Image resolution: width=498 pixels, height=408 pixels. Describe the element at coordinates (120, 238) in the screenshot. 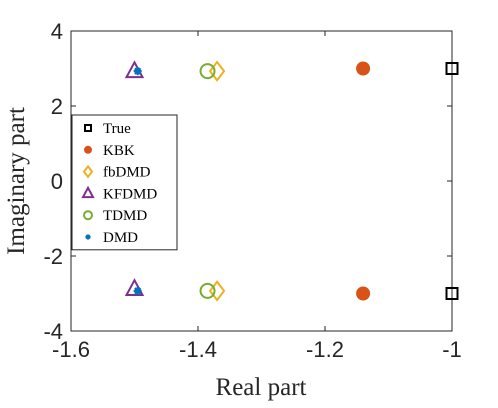

I see `legend-label: DMD` at that location.